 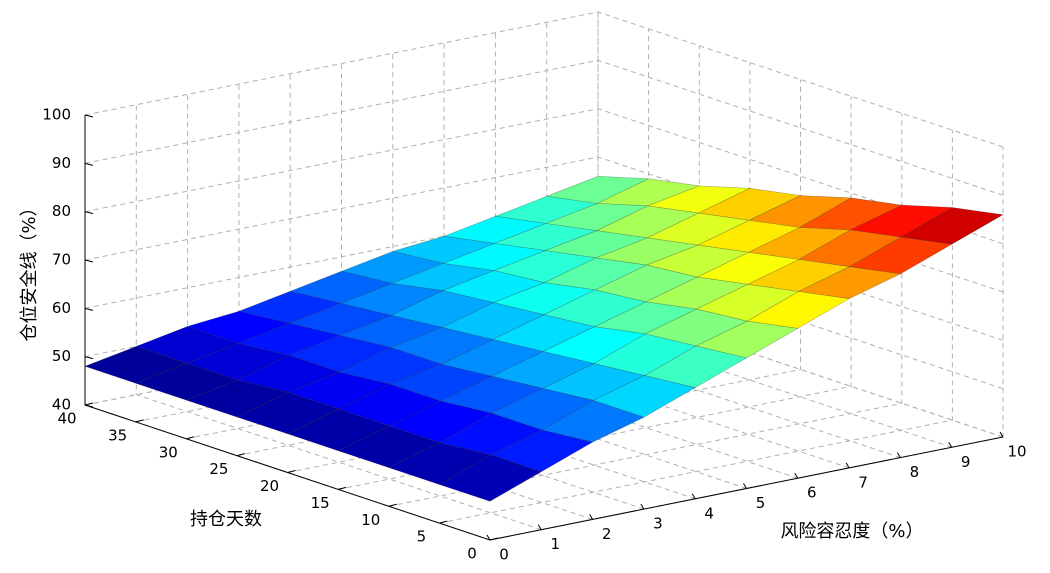 I want to click on x-tick-label: 5, so click(x=761, y=503).